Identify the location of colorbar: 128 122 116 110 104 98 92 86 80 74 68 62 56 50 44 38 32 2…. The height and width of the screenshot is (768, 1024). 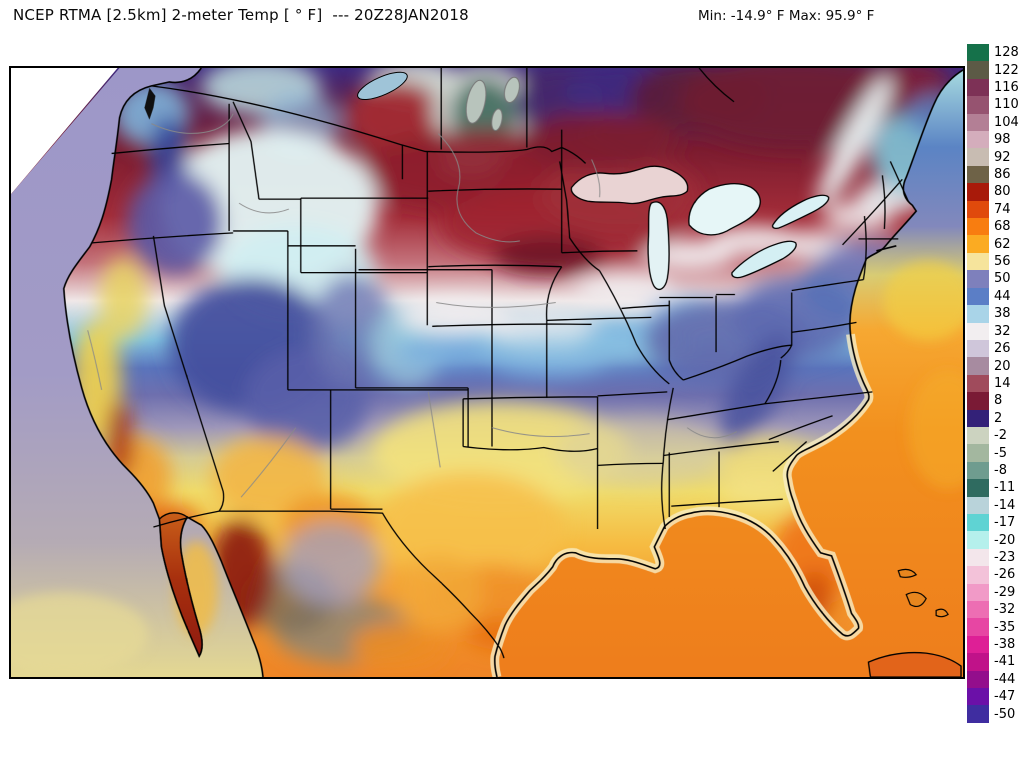
(993, 383).